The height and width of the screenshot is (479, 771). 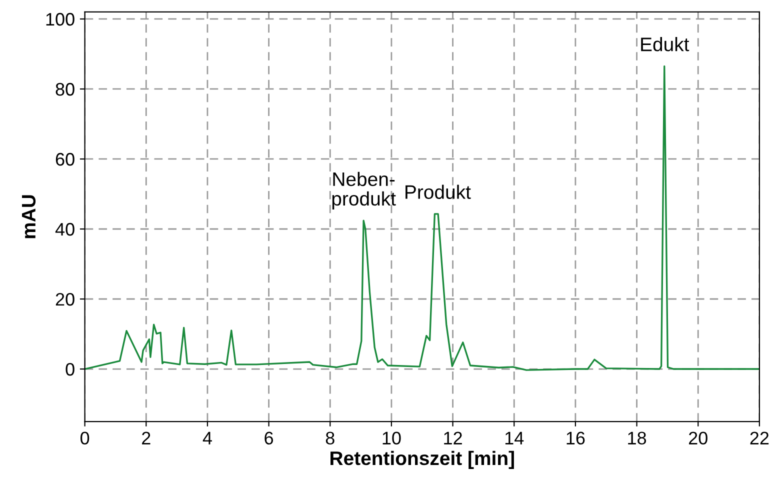 What do you see at coordinates (438, 191) in the screenshot?
I see `annotation: Produkt` at bounding box center [438, 191].